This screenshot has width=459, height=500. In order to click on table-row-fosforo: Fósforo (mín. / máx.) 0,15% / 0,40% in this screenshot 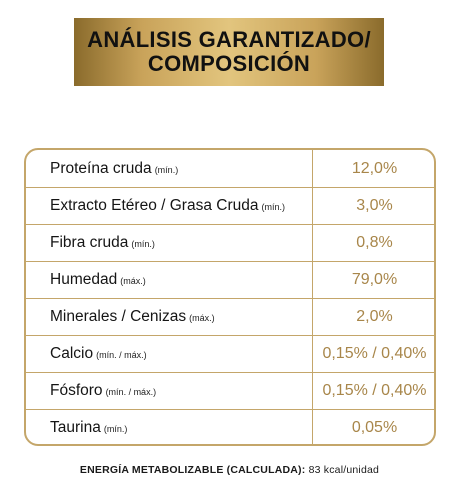, I will do `click(230, 390)`.